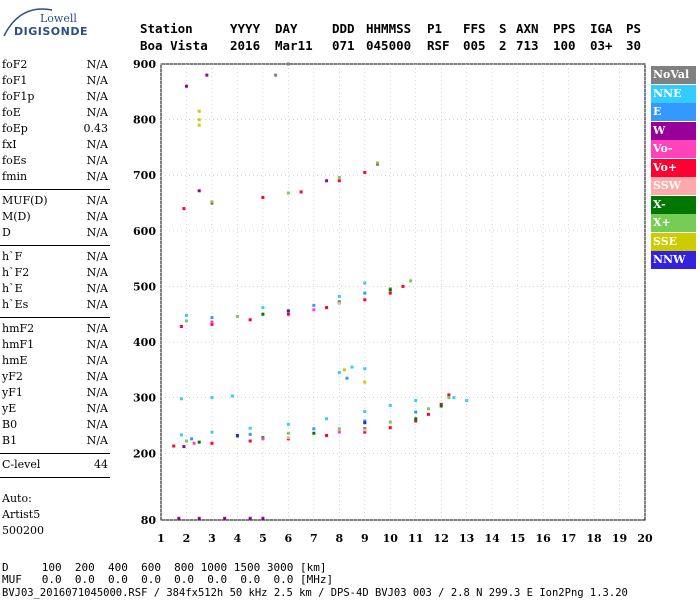 This screenshot has height=600, width=700. Describe the element at coordinates (55, 466) in the screenshot. I see `param-row: C-level 44` at that location.